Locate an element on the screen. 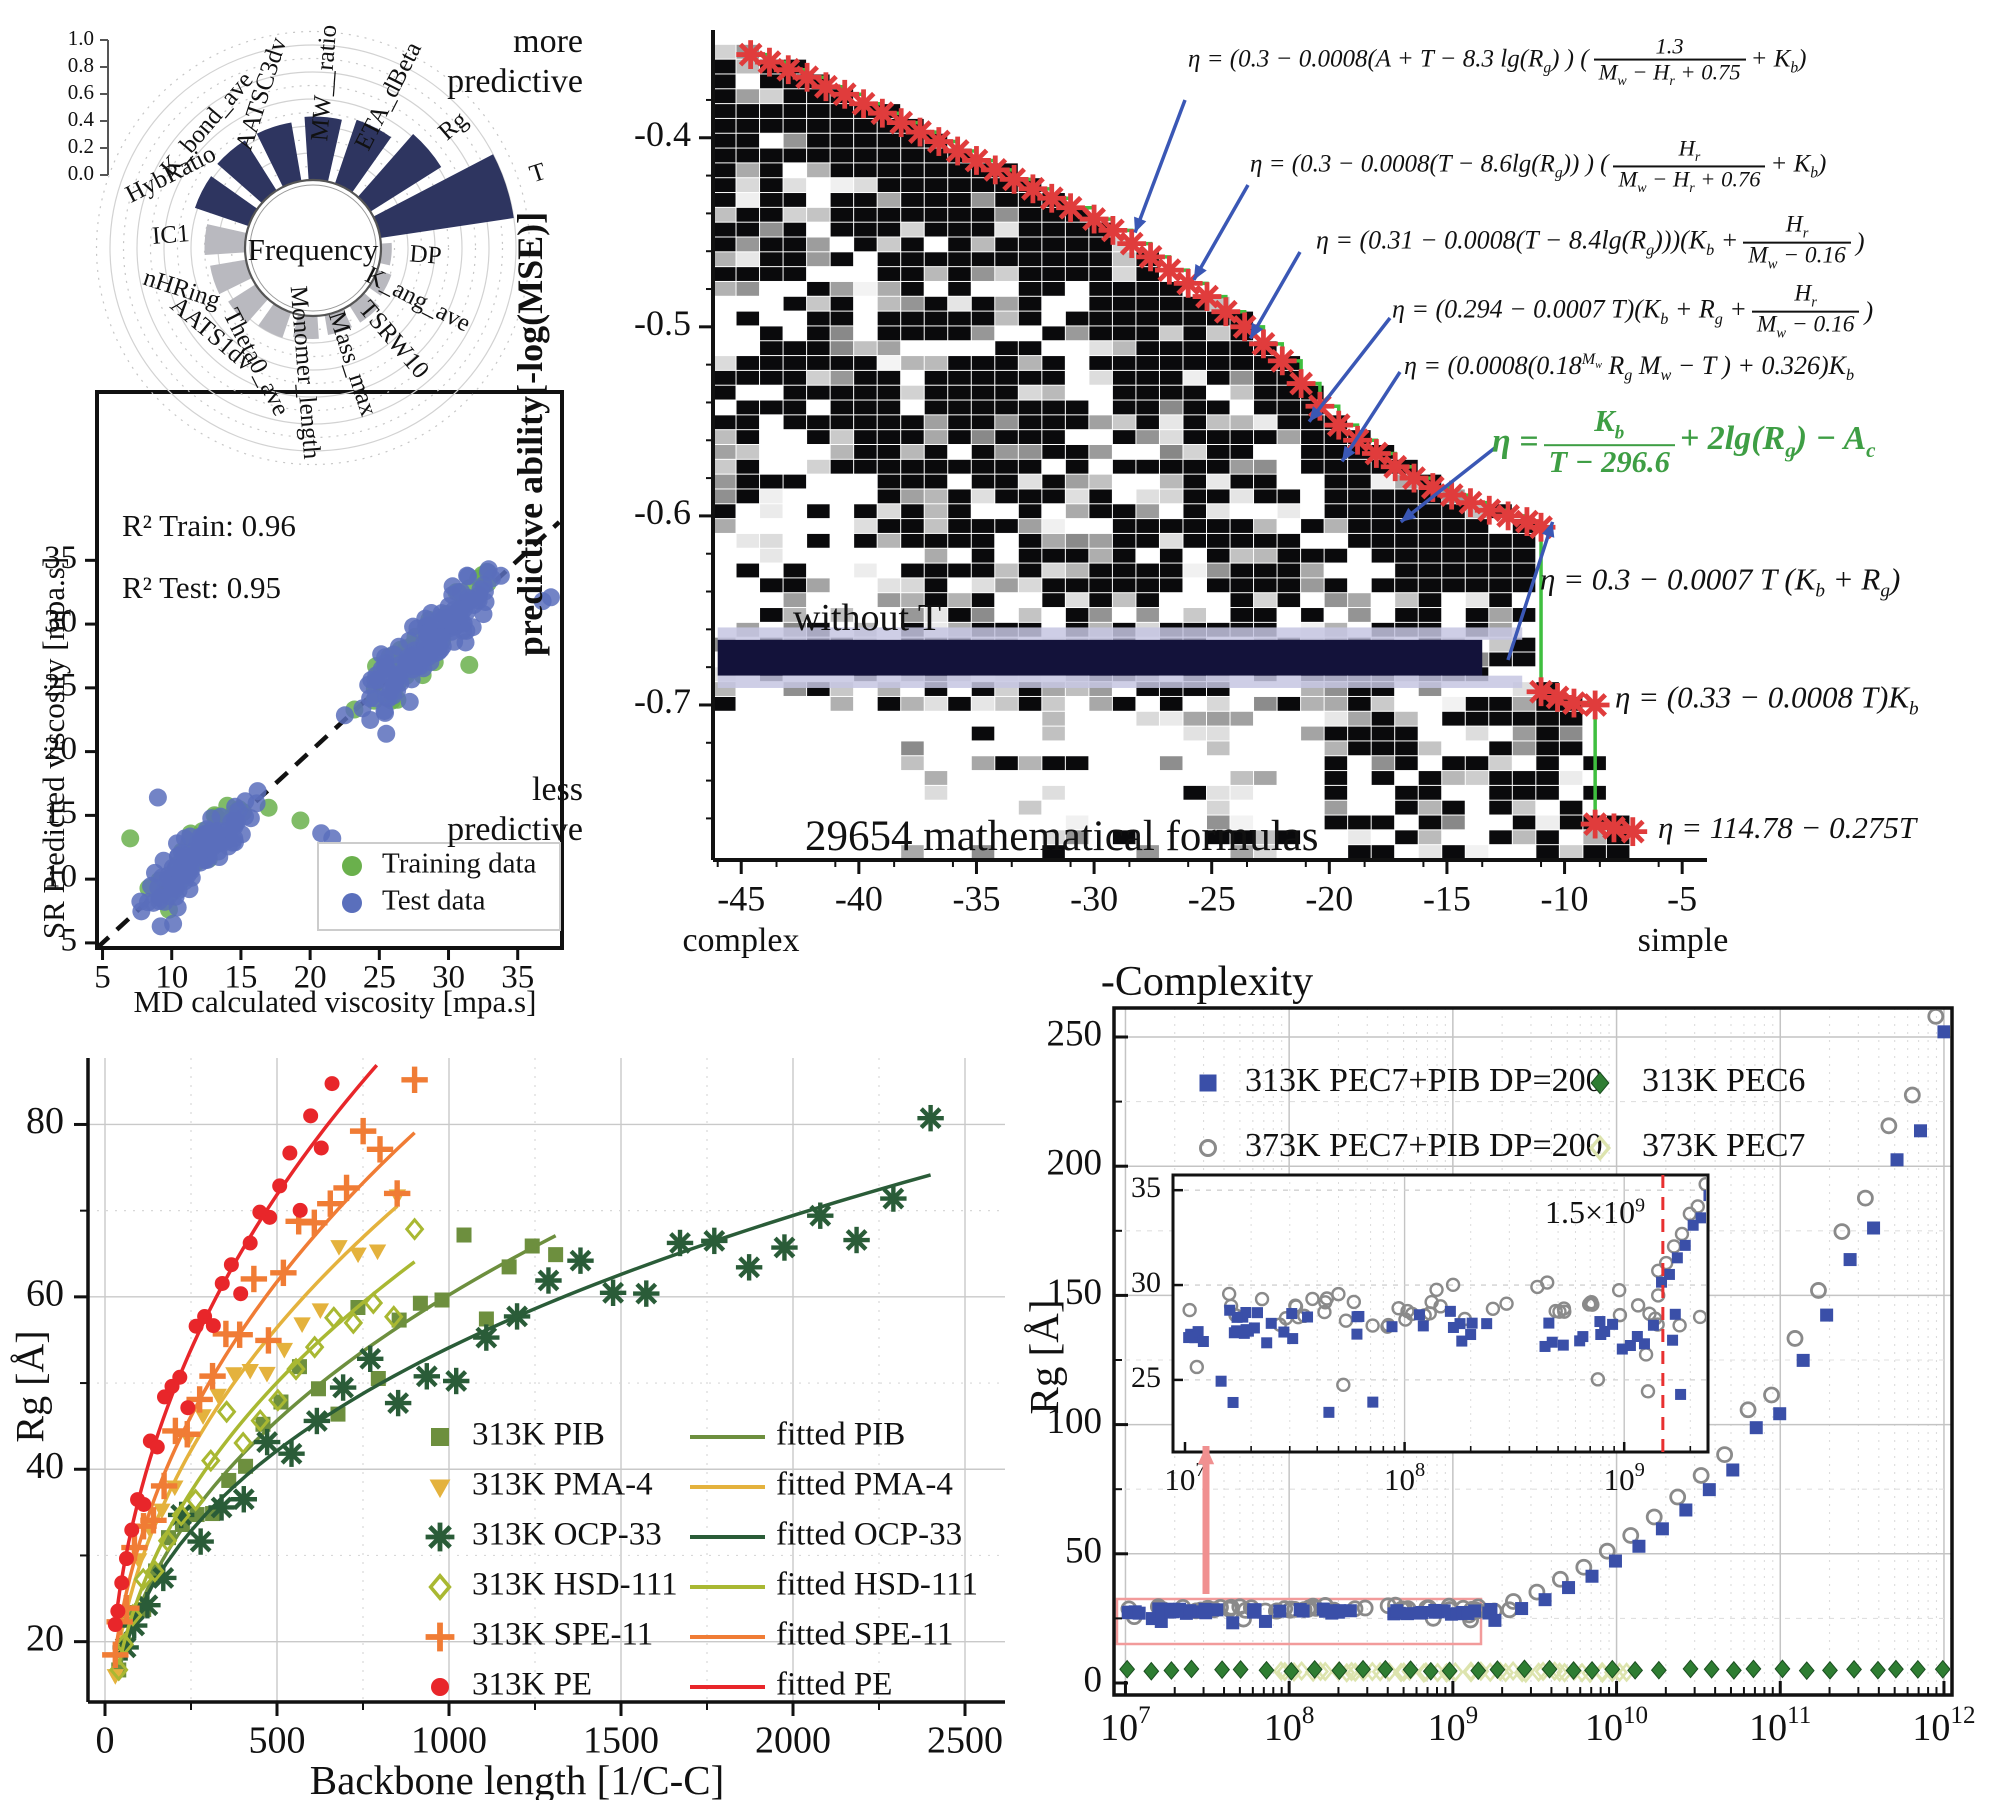 This screenshot has height=1800, width=1992. svg-text: 40 is located at coordinates (45, 1466).